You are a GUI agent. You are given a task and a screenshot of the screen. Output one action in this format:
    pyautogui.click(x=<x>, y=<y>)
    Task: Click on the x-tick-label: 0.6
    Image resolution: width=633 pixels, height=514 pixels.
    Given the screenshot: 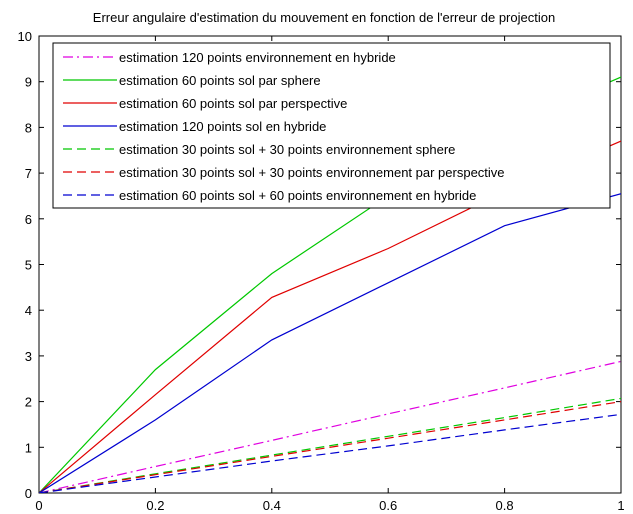 What is the action you would take?
    pyautogui.click(x=388, y=505)
    